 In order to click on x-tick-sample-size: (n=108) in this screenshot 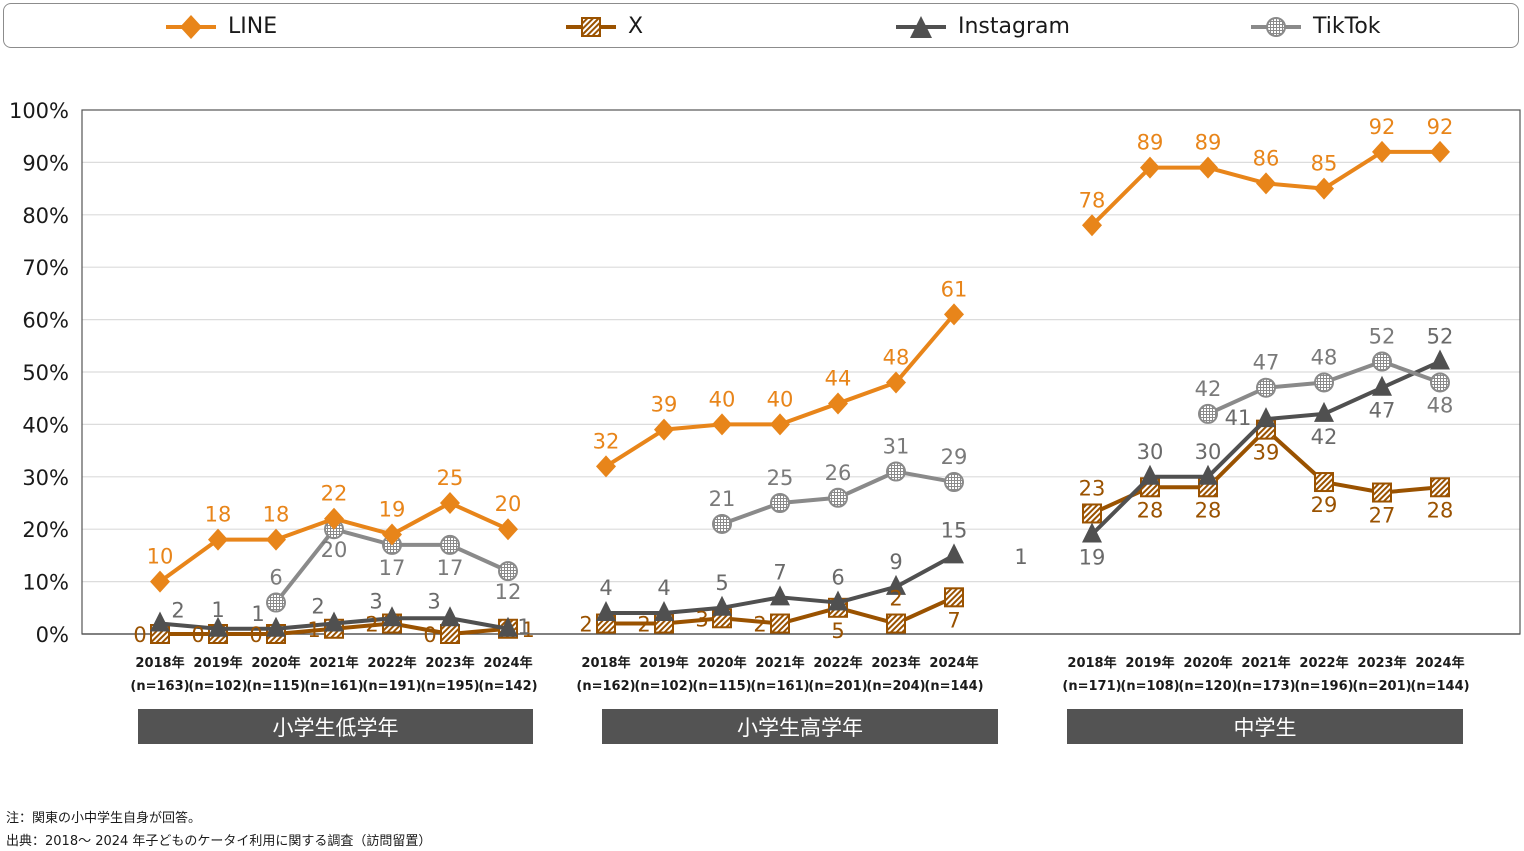, I will do `click(1149, 686)`.